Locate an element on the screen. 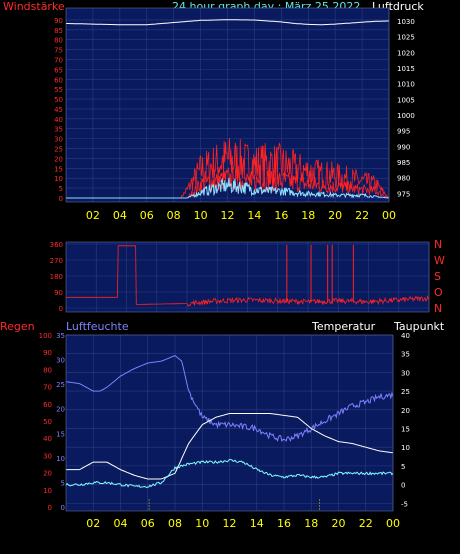 This screenshot has height=554, width=460. temperature-tick-label: 30 is located at coordinates (405, 373).